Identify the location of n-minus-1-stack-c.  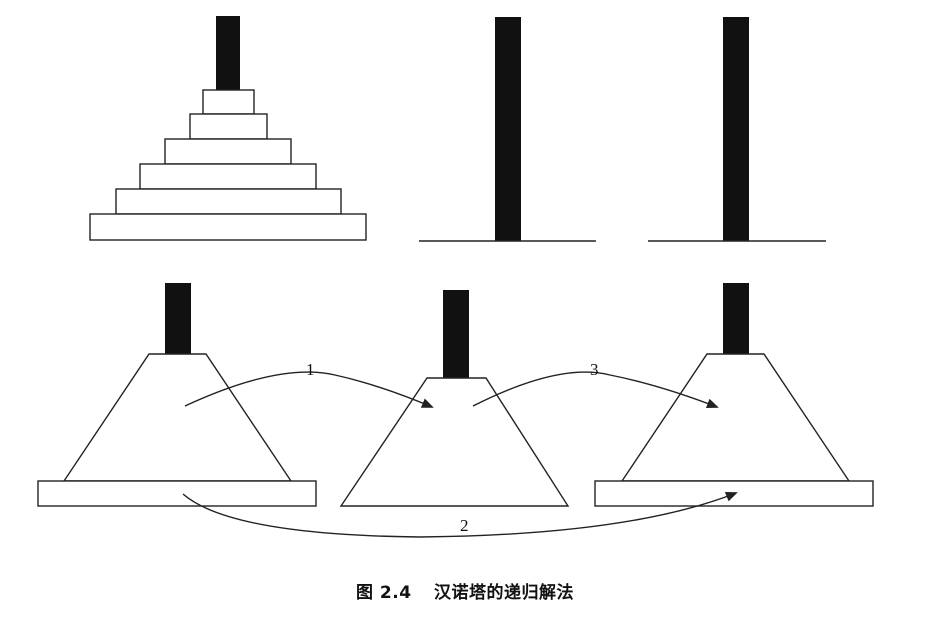
(735, 417).